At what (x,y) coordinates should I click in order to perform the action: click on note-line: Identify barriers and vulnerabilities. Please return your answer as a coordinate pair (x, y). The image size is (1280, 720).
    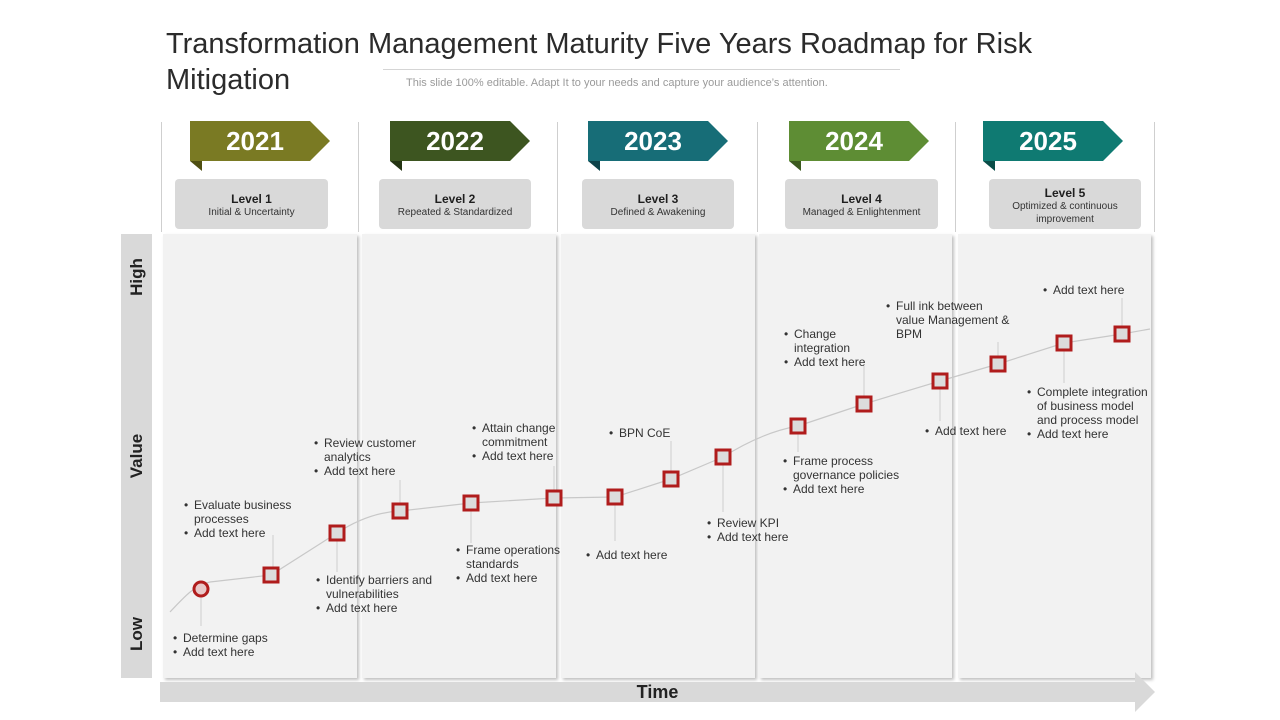
    Looking at the image, I should click on (376, 587).